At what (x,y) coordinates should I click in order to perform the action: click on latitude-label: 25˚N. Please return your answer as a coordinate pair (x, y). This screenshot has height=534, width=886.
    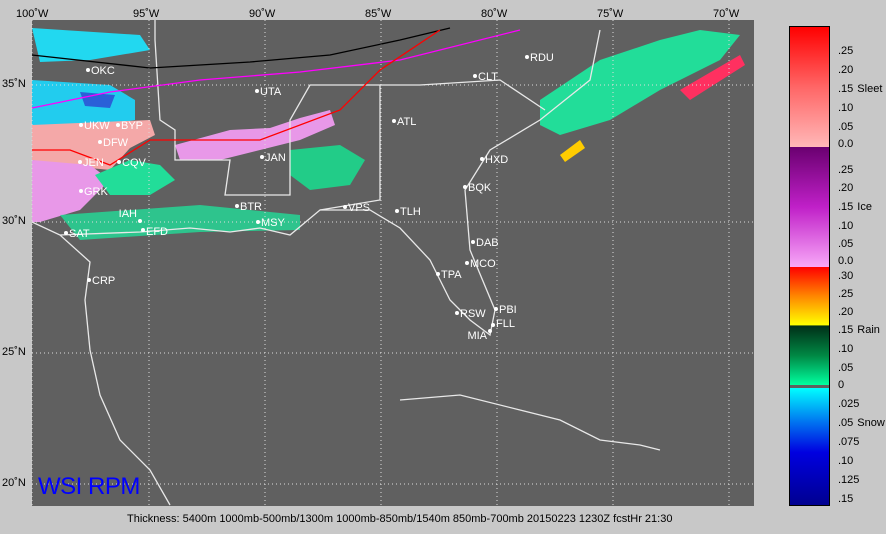
    Looking at the image, I should click on (14, 352).